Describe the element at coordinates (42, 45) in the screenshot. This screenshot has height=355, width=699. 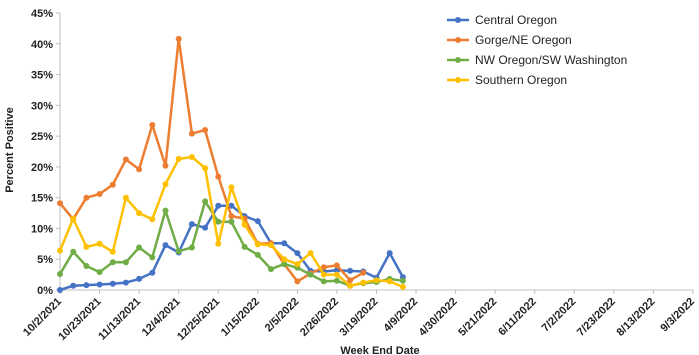
I see `y-tick-label: 40%` at that location.